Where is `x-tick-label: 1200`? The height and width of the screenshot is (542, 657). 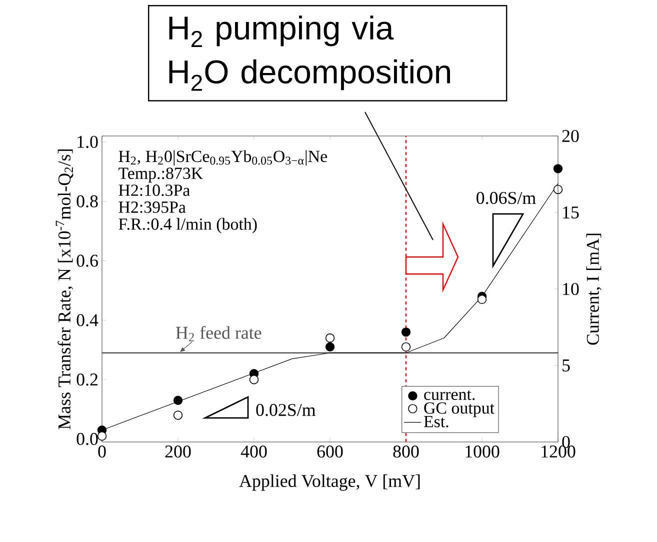 x-tick-label: 1200 is located at coordinates (559, 452).